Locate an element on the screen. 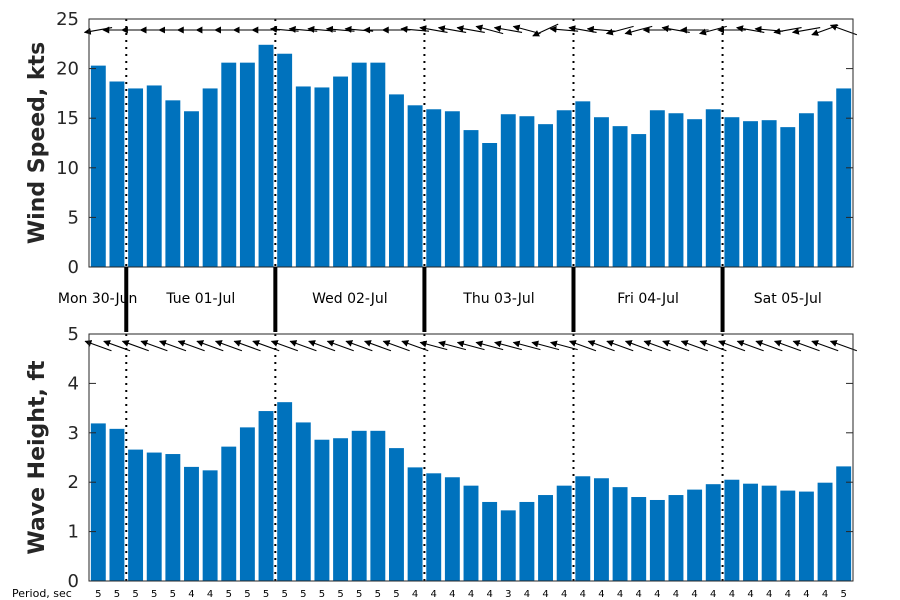 Image resolution: width=900 pixels, height=600 pixels. wind-ytick-label: 5 is located at coordinates (73, 217).